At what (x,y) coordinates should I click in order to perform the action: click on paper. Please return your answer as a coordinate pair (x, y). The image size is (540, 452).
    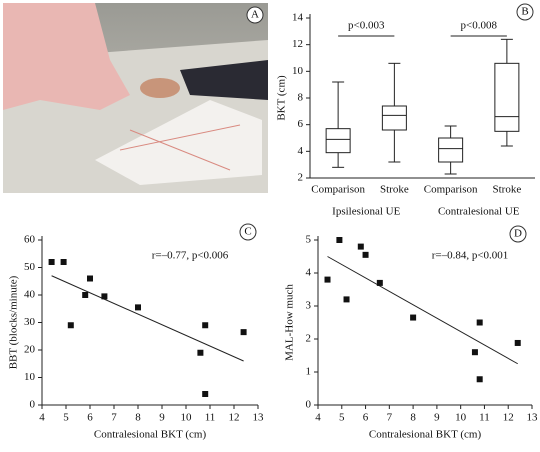
    Looking at the image, I should click on (178, 142).